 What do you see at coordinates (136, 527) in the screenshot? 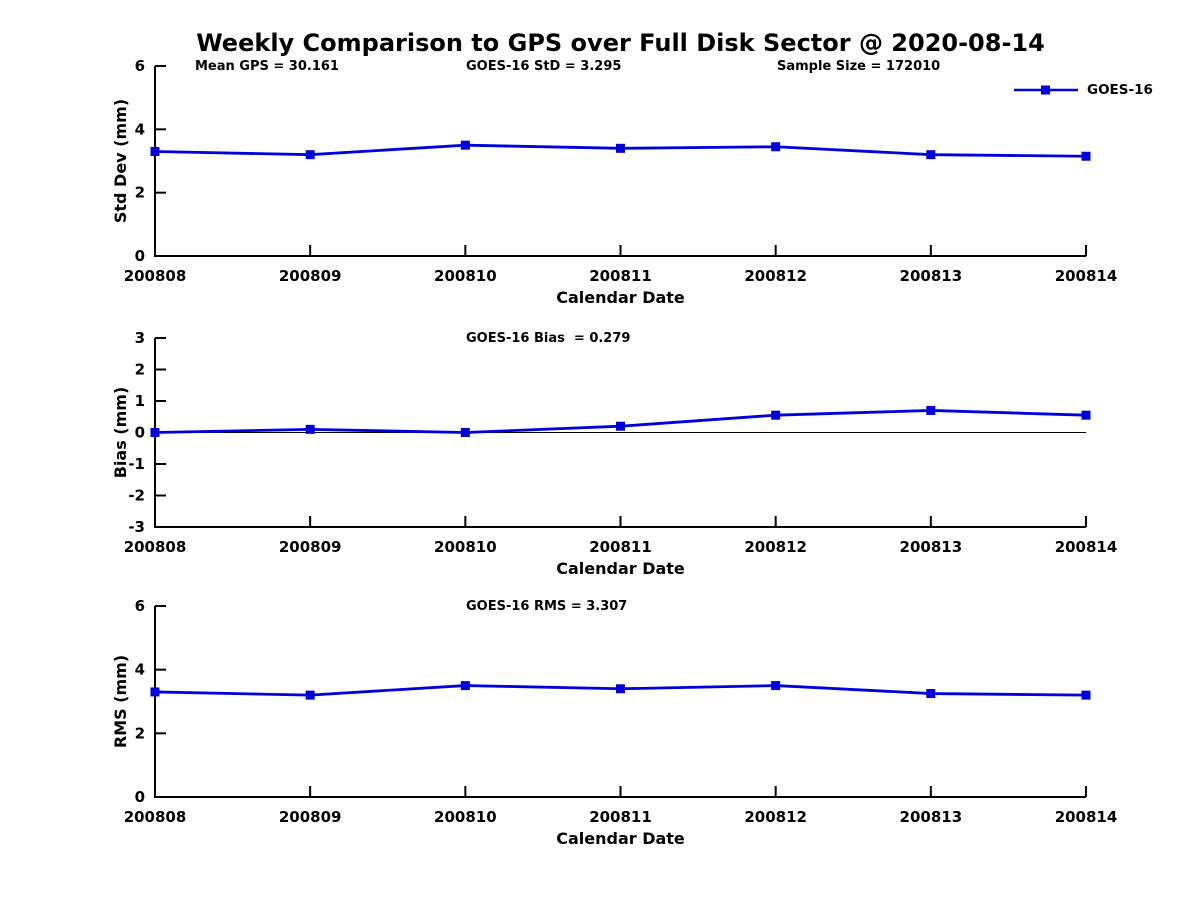
I see `y-tick-label: -3` at bounding box center [136, 527].